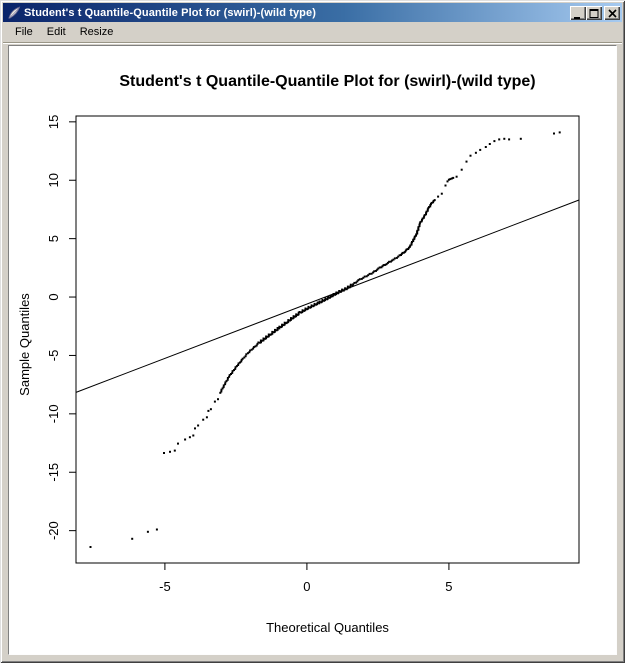  Describe the element at coordinates (14, 12) in the screenshot. I see `feather-icon` at that location.